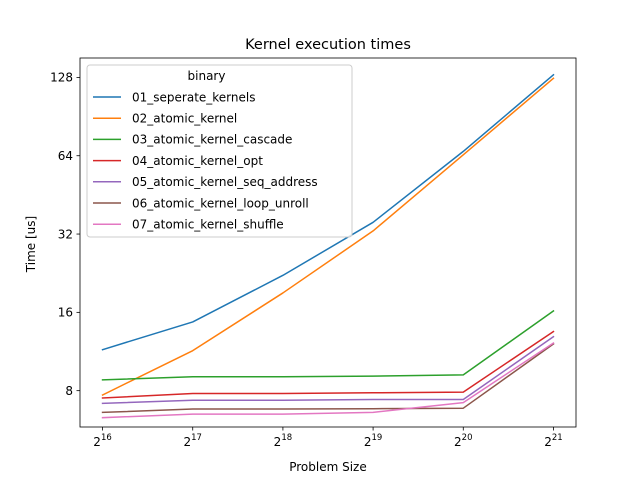 This screenshot has height=480, width=640. Describe the element at coordinates (61, 78) in the screenshot. I see `y-tick-label: 128` at that location.